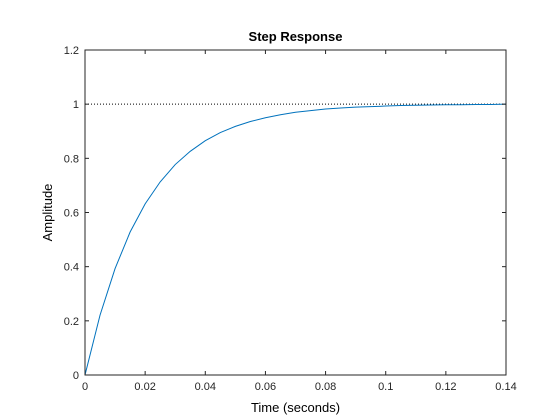 The width and height of the screenshot is (560, 420). What do you see at coordinates (296, 36) in the screenshot?
I see `chart-title: Step Response` at bounding box center [296, 36].